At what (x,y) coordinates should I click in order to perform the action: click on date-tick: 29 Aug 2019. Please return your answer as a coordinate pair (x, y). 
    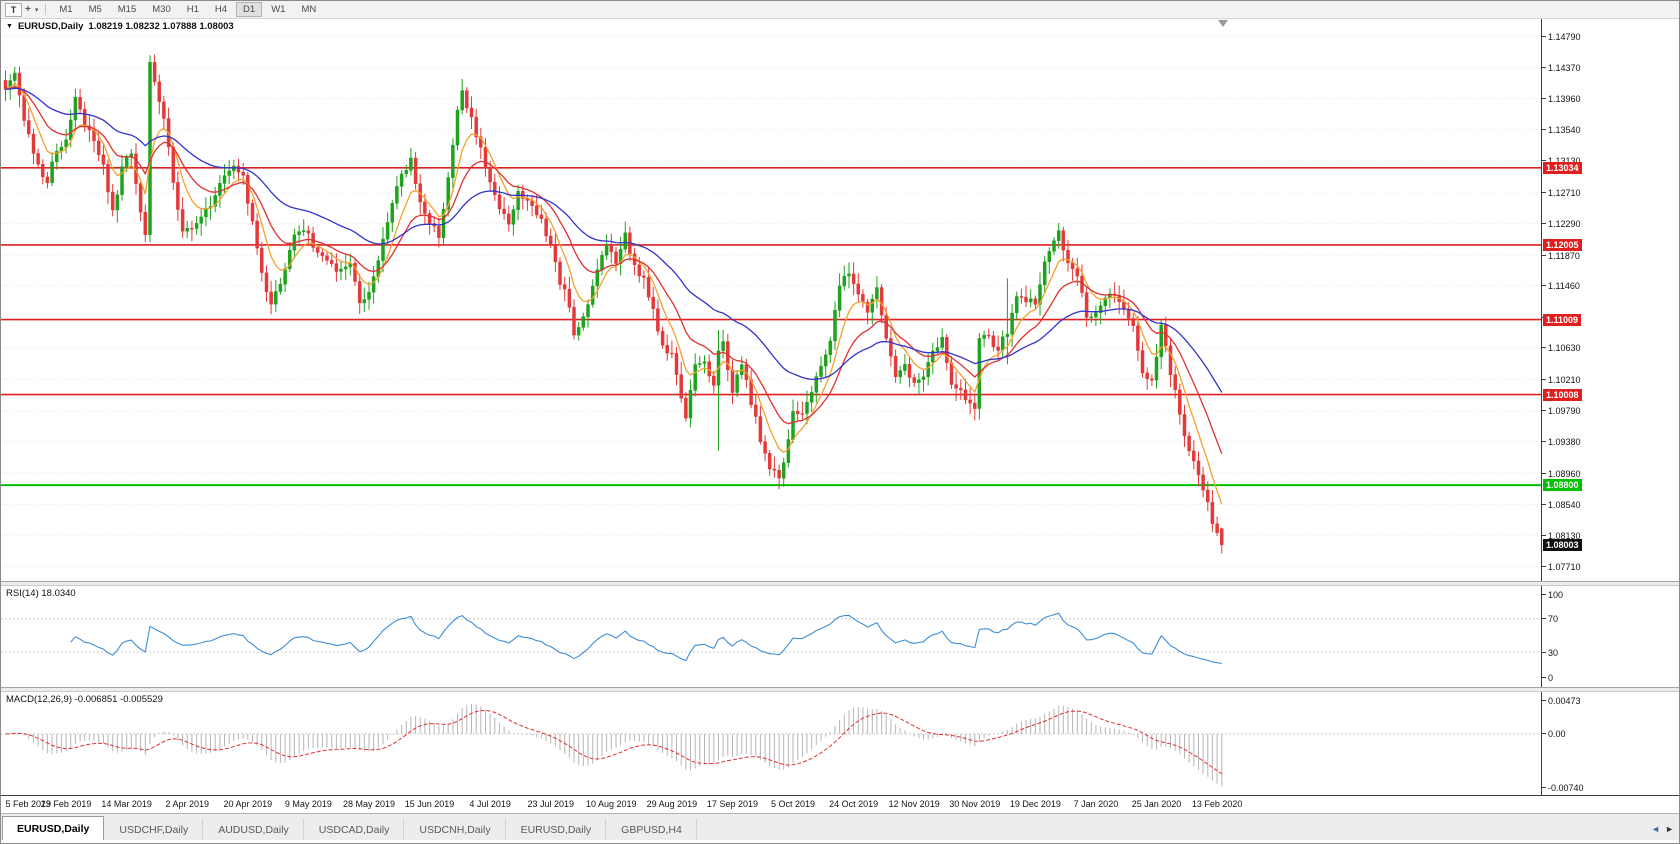
    Looking at the image, I should click on (672, 804).